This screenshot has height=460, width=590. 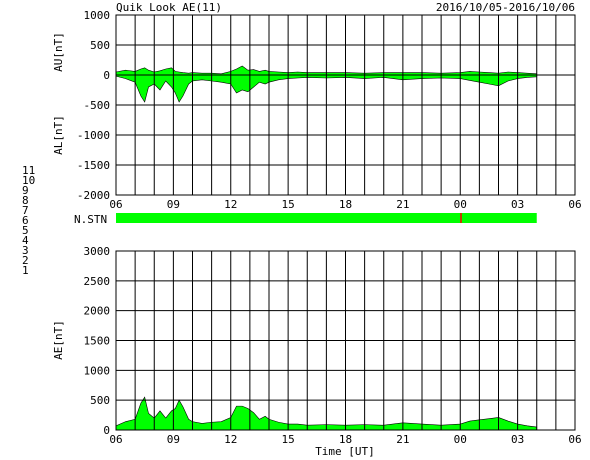 What do you see at coordinates (25, 240) in the screenshot?
I see `station-legend-item: 4` at bounding box center [25, 240].